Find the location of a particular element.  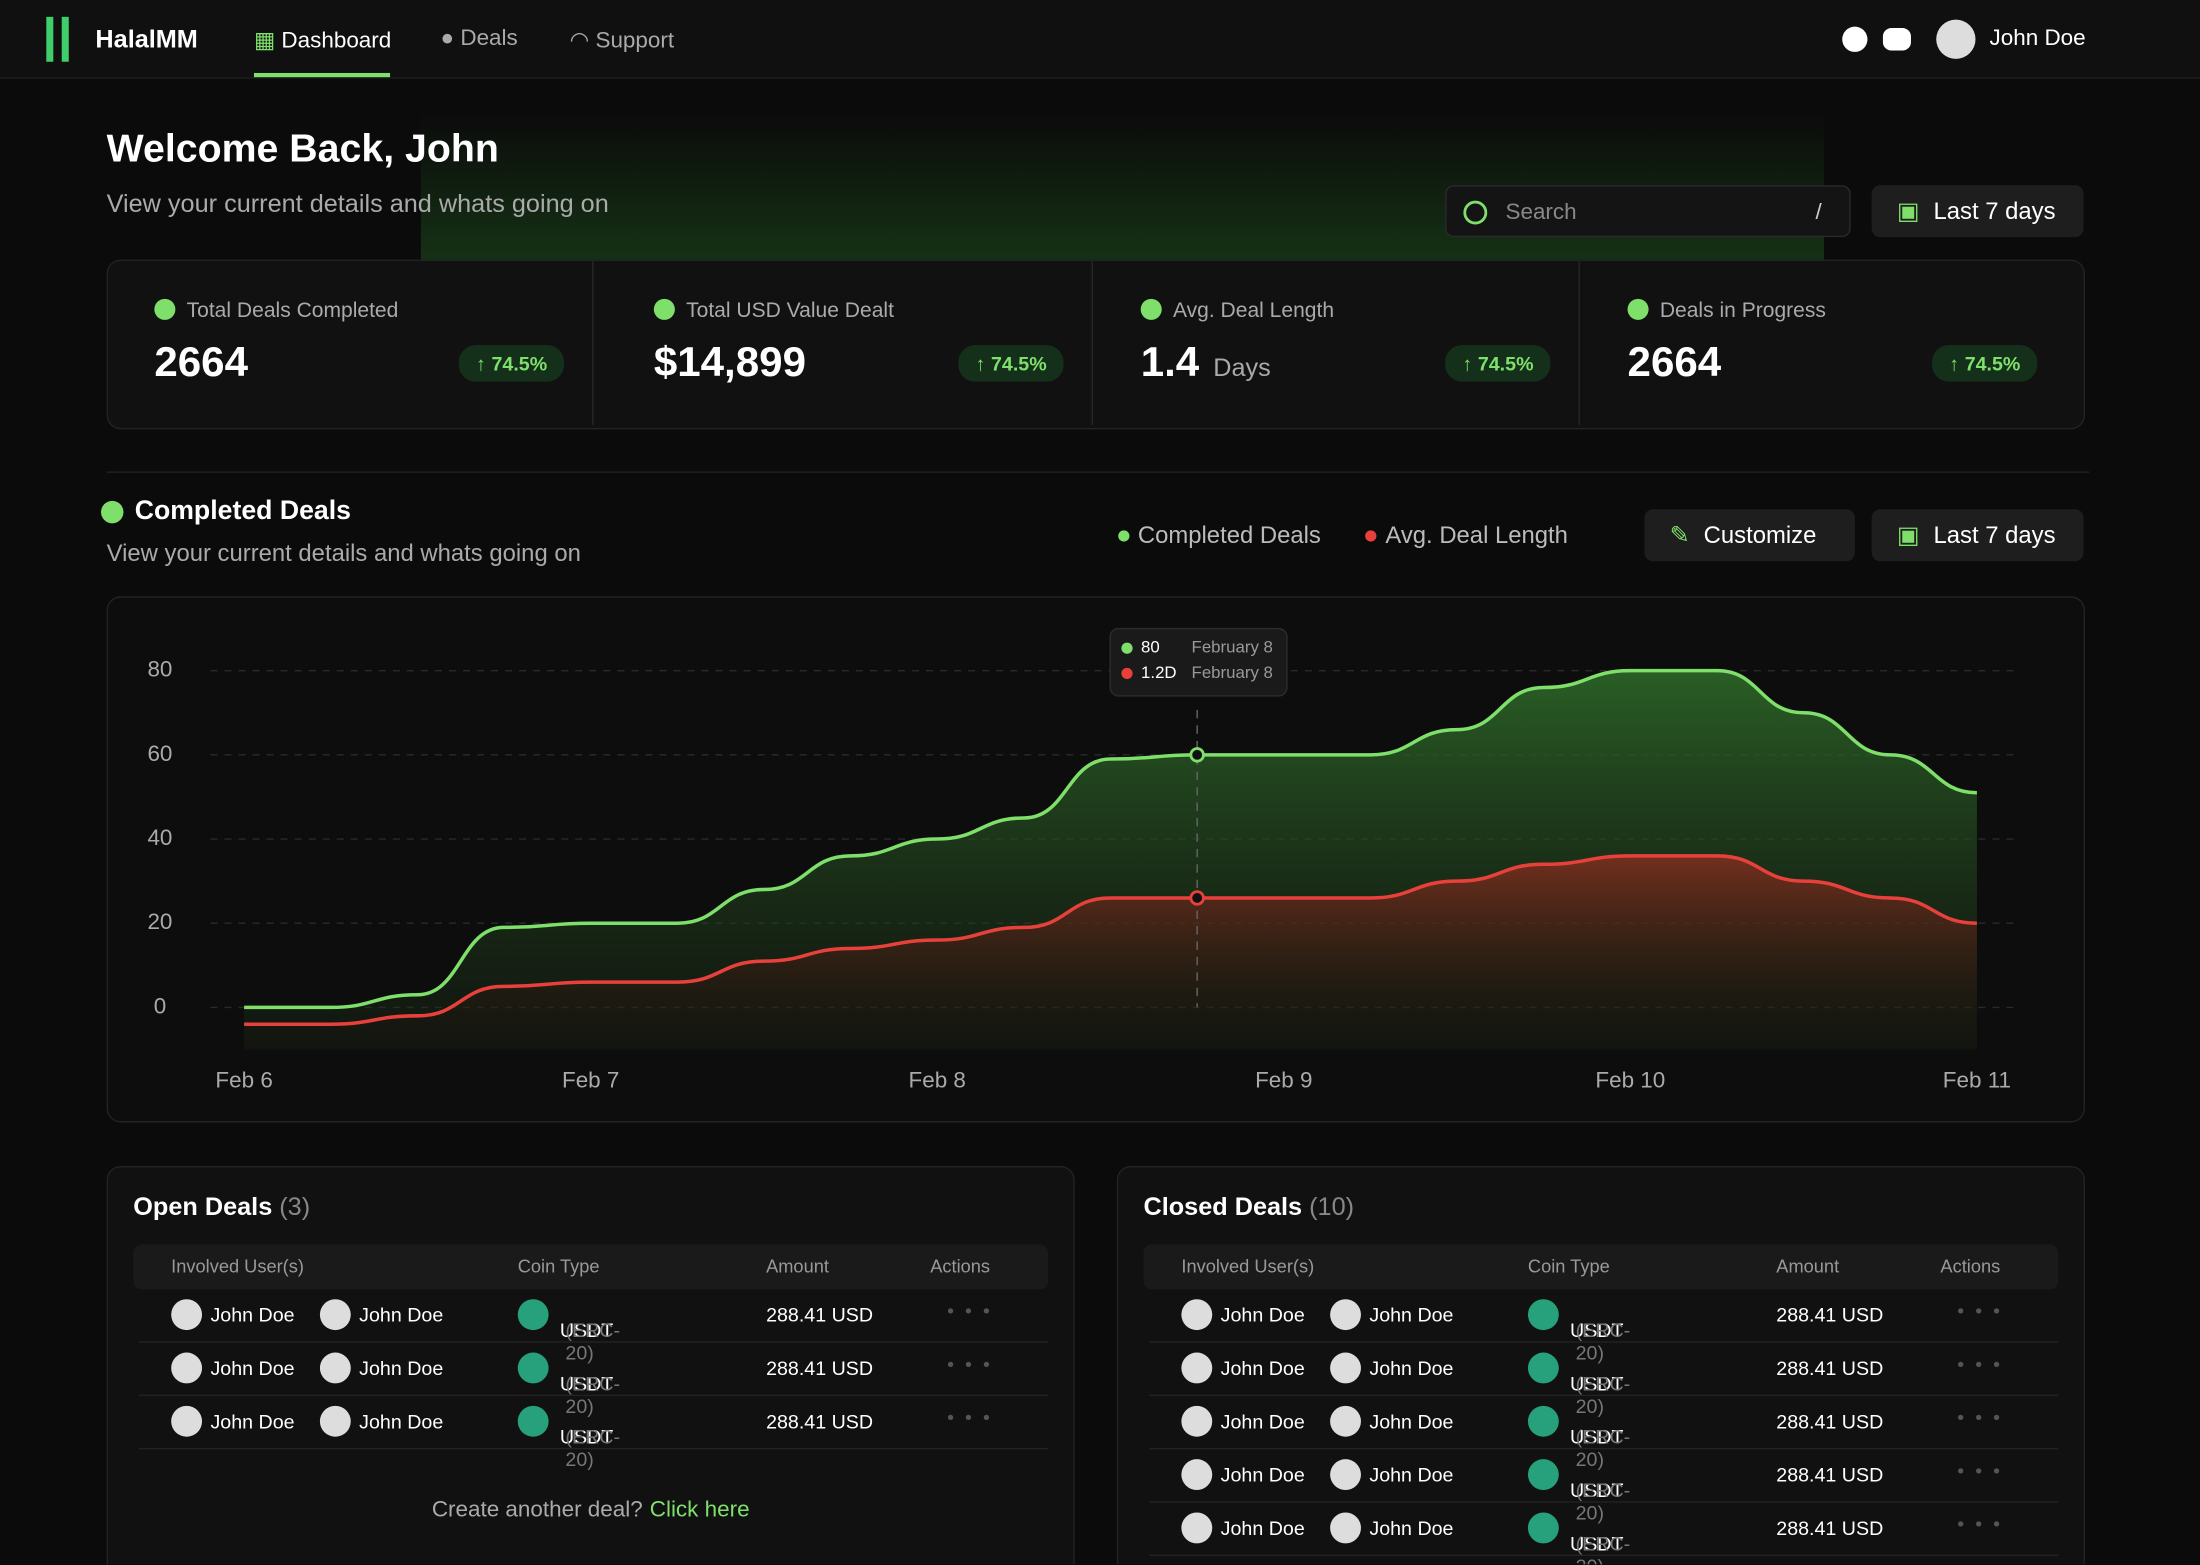

stat-card: Deals in Progress 2664 ↑ 74.5% is located at coordinates (1822, 343).